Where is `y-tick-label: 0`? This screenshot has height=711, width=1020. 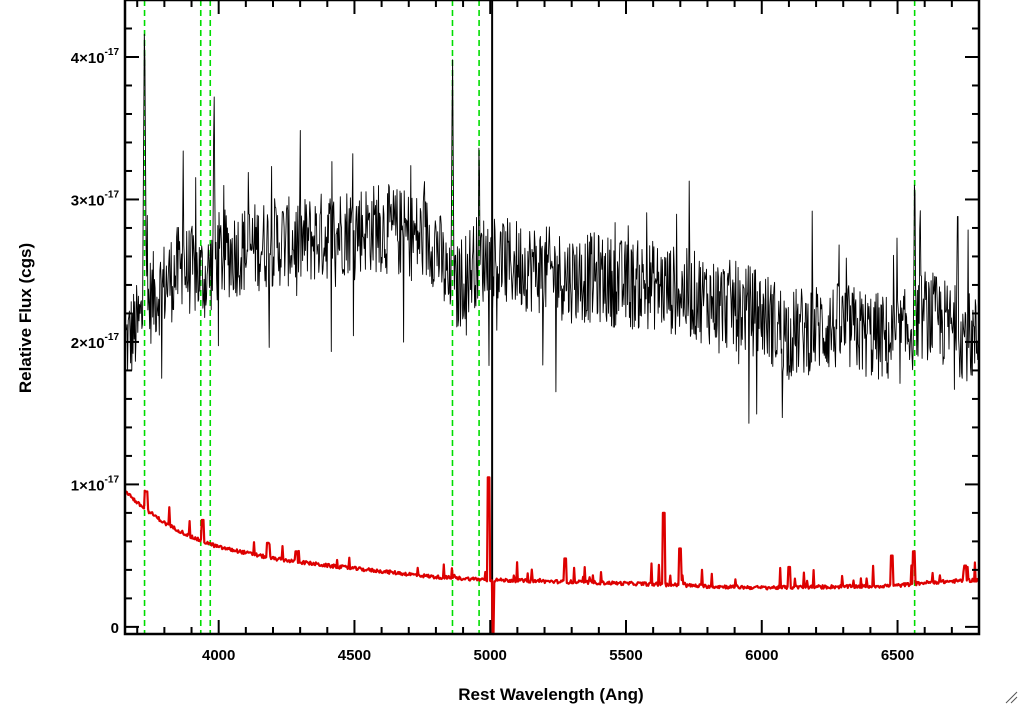 y-tick-label: 0 is located at coordinates (115, 628).